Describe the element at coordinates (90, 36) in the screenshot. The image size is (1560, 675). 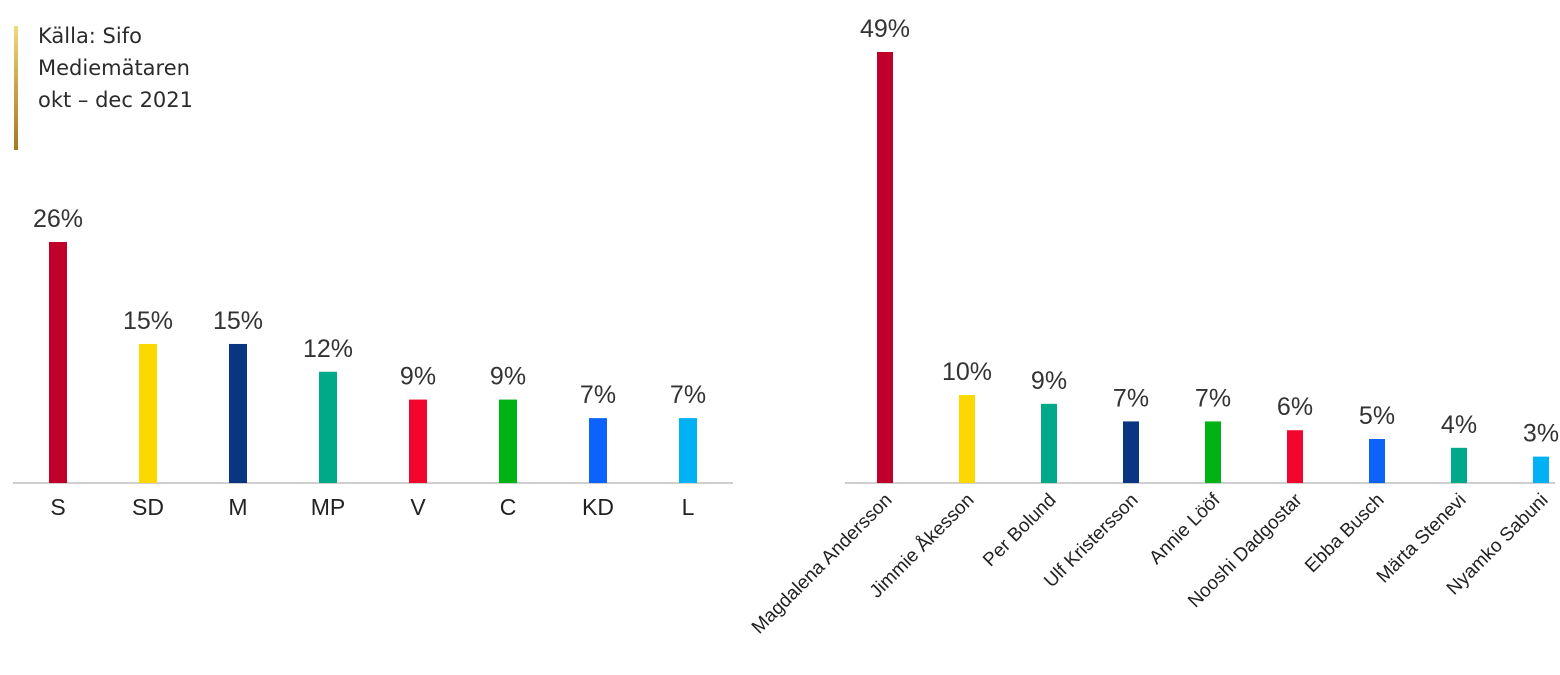
I see `source-line-1: Källa: Sifo` at that location.